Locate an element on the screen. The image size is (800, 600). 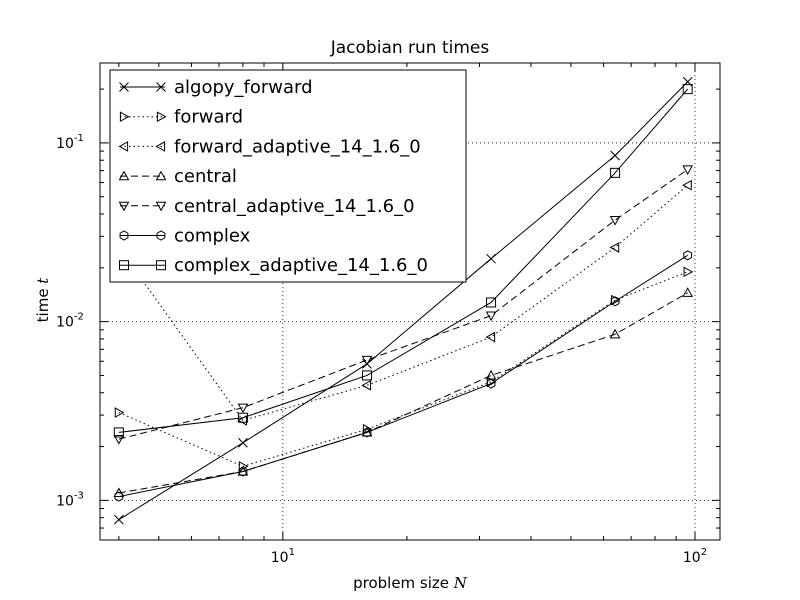
y-tick-exponent: -3 is located at coordinates (79, 495).